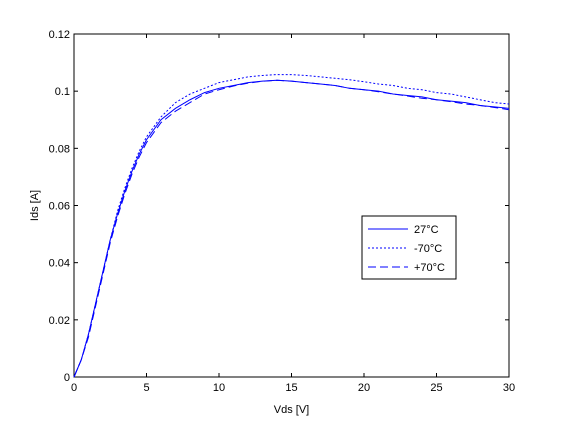  What do you see at coordinates (67, 378) in the screenshot?
I see `y-tick-label: 0` at bounding box center [67, 378].